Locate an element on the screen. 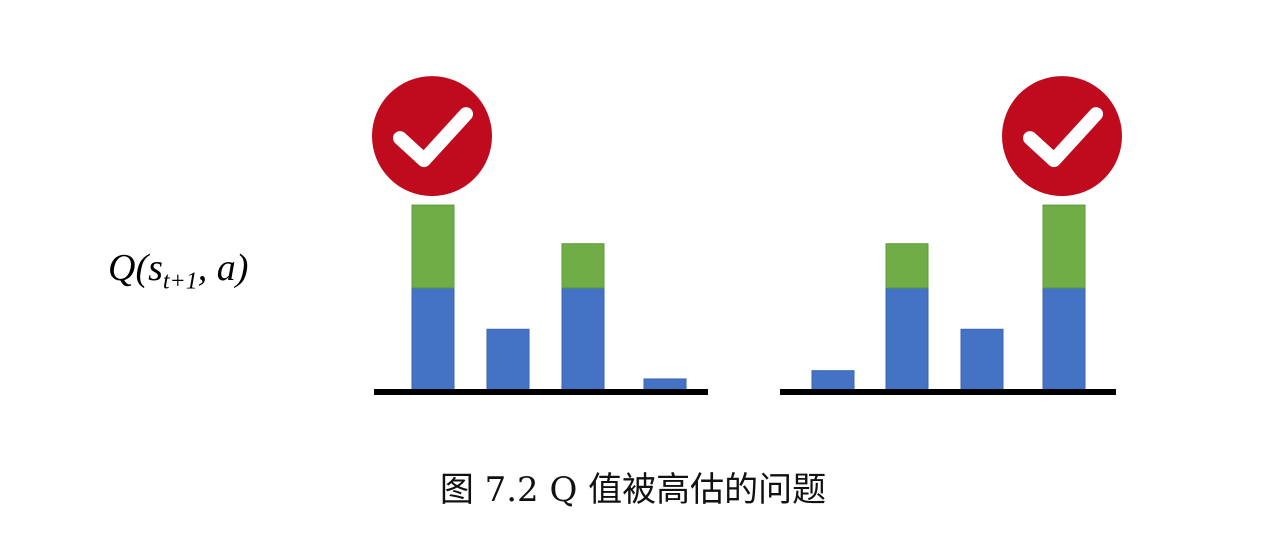 The image size is (1266, 548). y-axis-label-subscript: t+1 is located at coordinates (180, 281).